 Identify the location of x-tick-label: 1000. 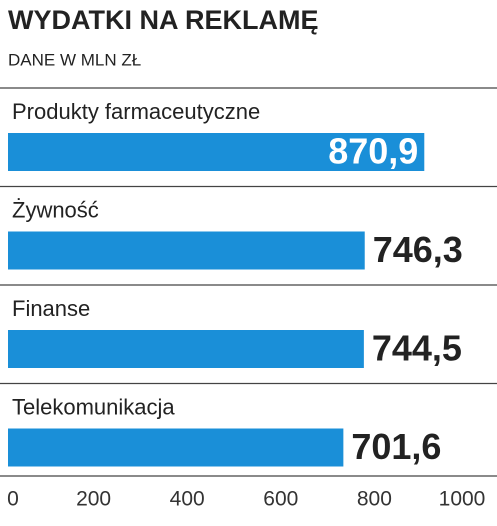
(462, 499).